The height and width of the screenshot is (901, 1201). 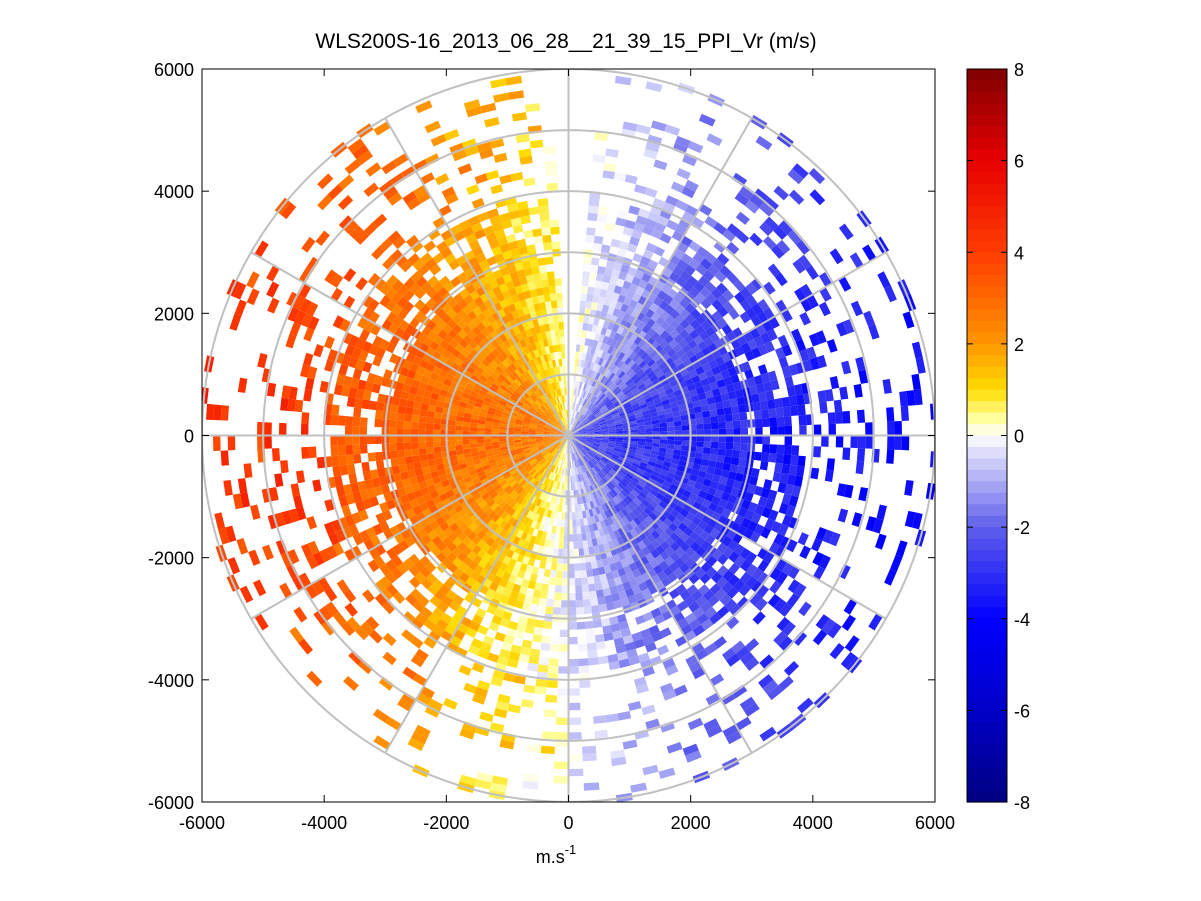 I want to click on colorbar-swatch, so click(x=987, y=120).